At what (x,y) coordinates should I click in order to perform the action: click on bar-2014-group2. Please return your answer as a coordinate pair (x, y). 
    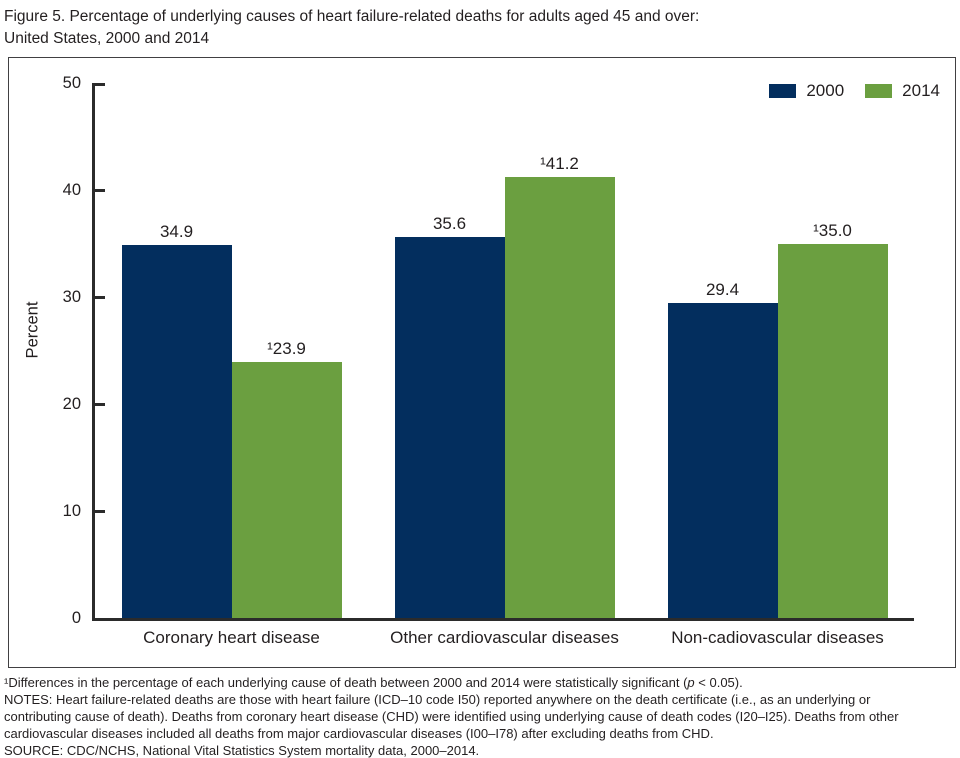
    Looking at the image, I should click on (559, 397).